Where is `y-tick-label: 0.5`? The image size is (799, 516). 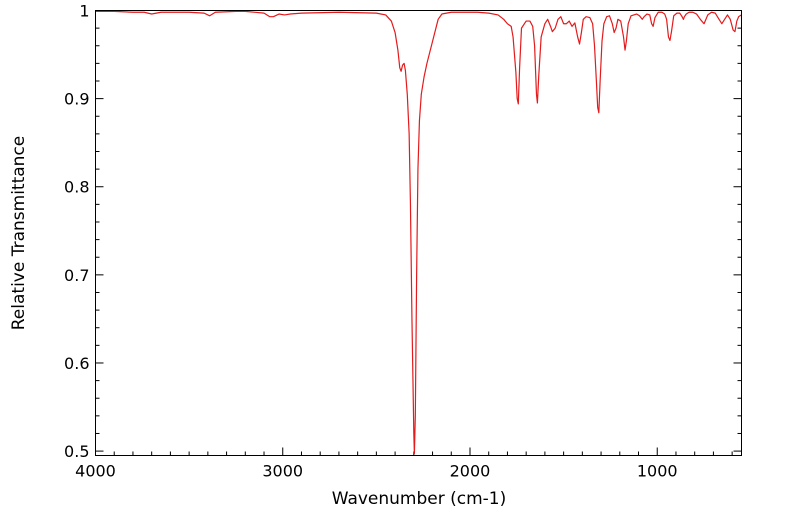 y-tick-label: 0.5 is located at coordinates (76, 451).